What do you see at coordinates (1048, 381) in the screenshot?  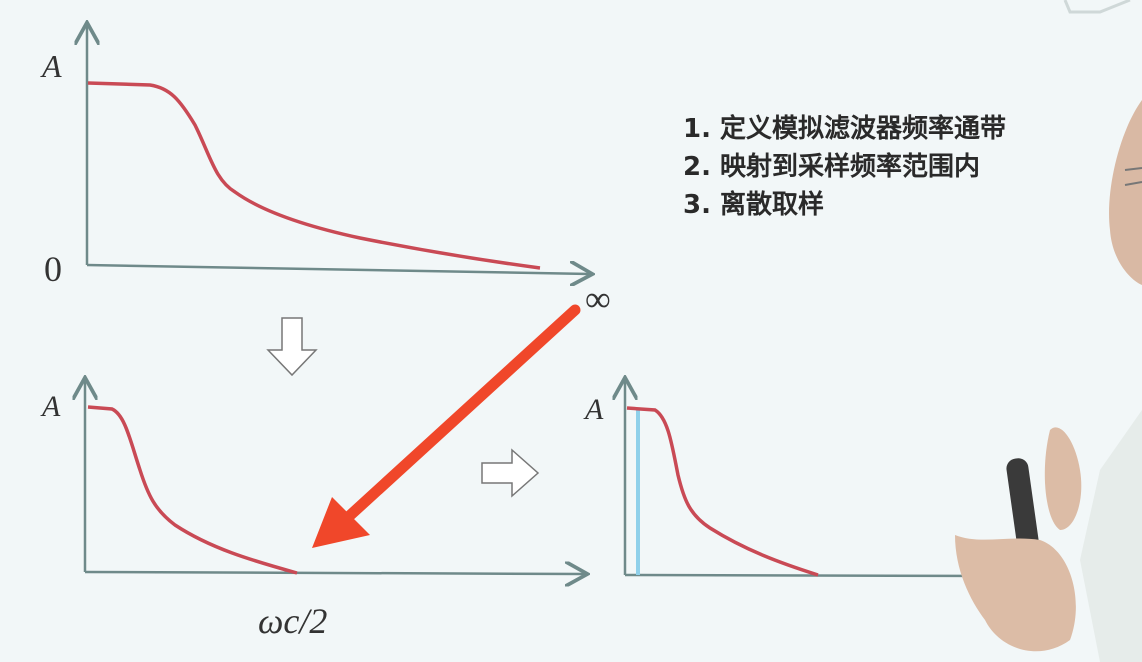 I see `presenter` at bounding box center [1048, 381].